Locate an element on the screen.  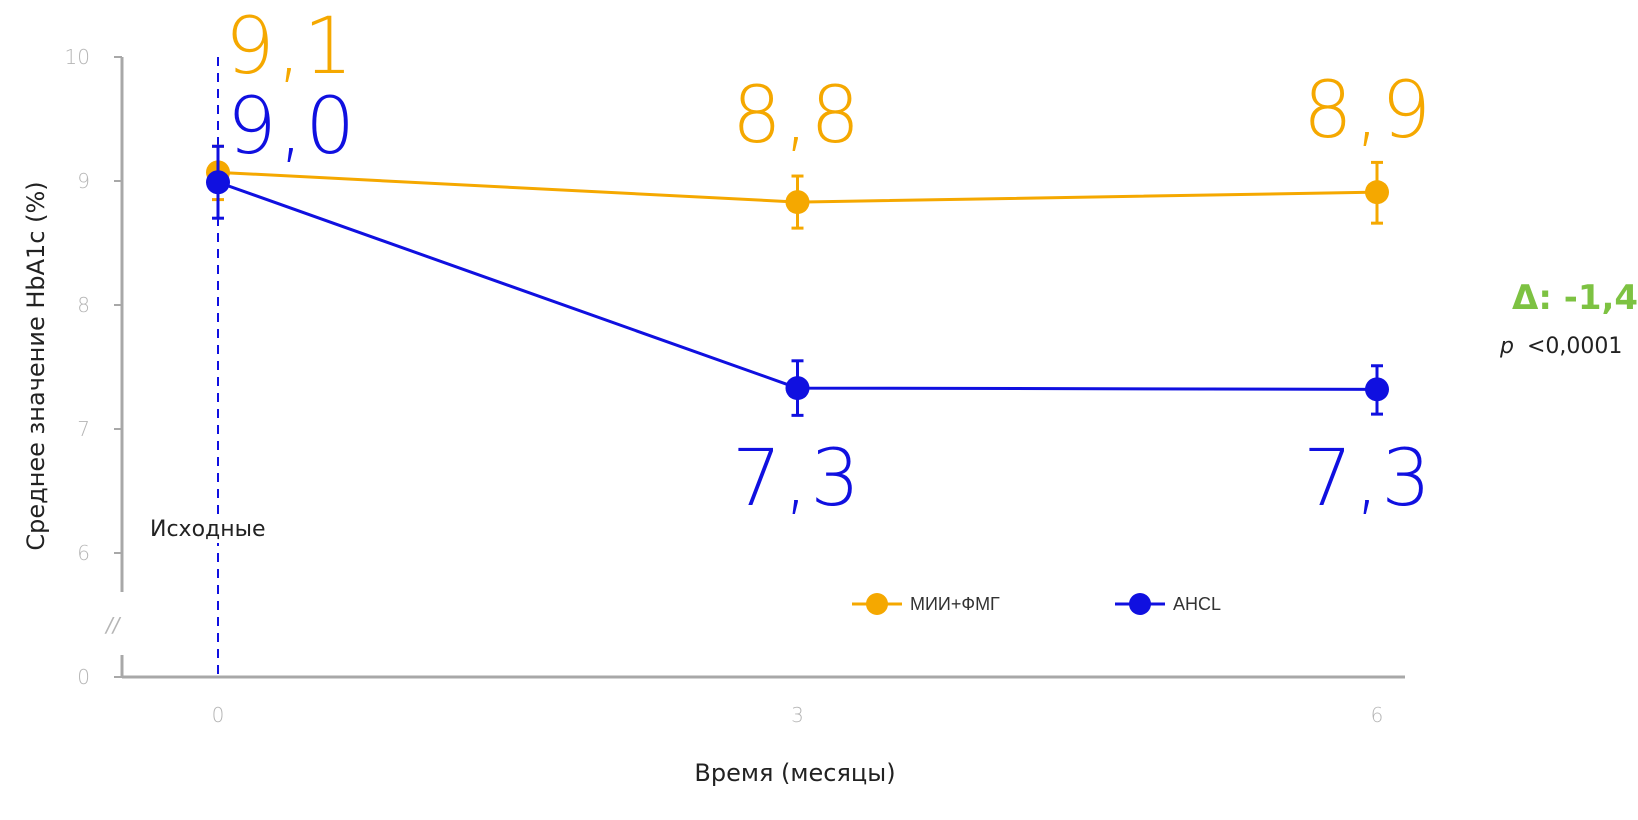
data-label-mii-fmg: 8,9 is located at coordinates (1368, 111).